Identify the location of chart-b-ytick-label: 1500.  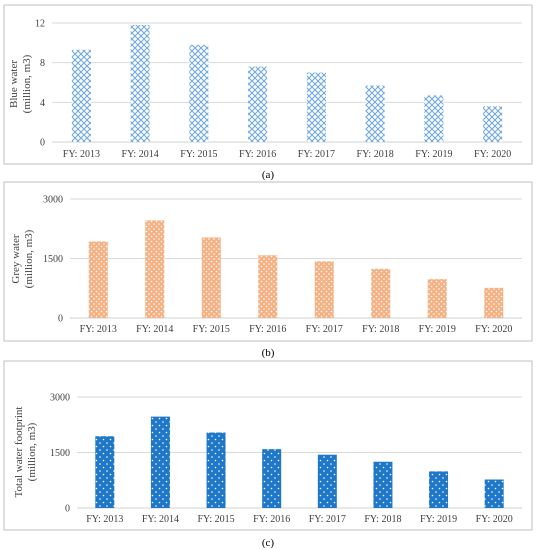
(53, 259).